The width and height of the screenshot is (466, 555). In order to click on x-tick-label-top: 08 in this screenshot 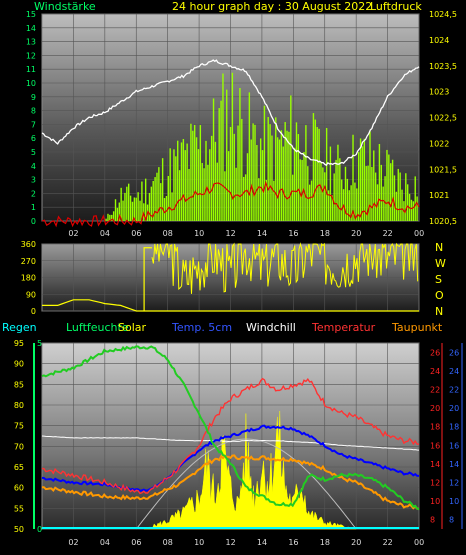, I will do `click(168, 233)`.